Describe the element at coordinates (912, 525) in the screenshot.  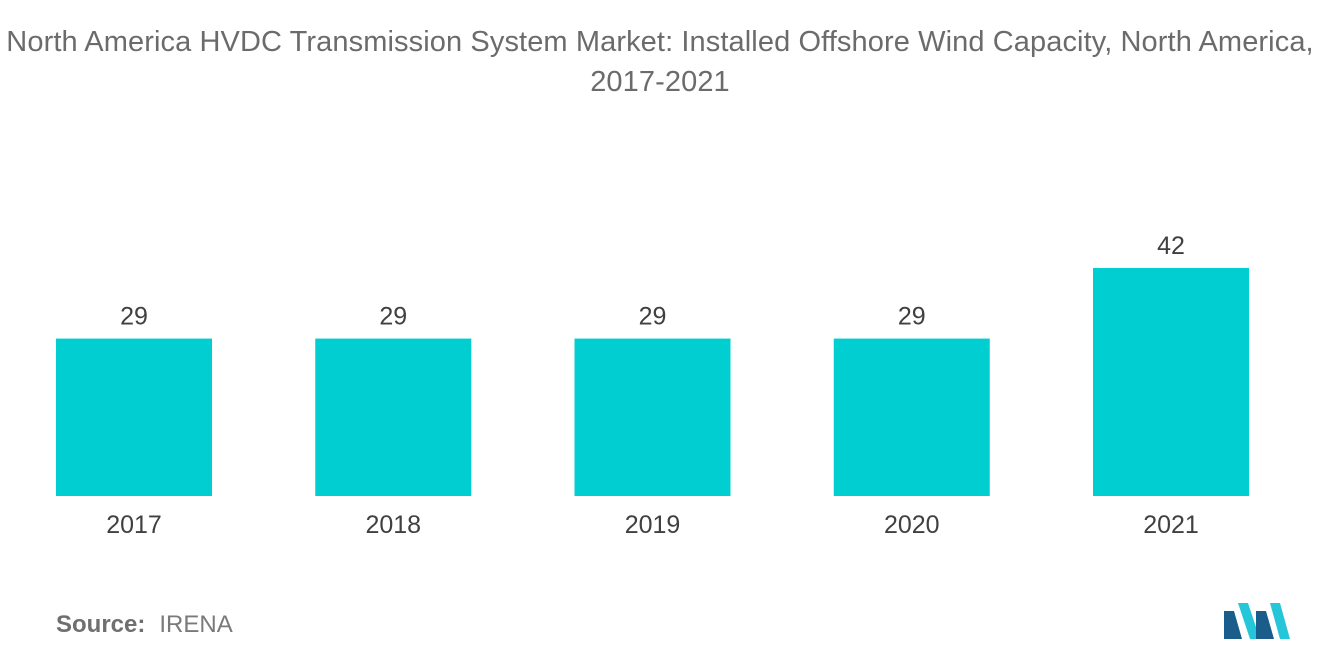
I see `x-tick-label-2020: 2020` at that location.